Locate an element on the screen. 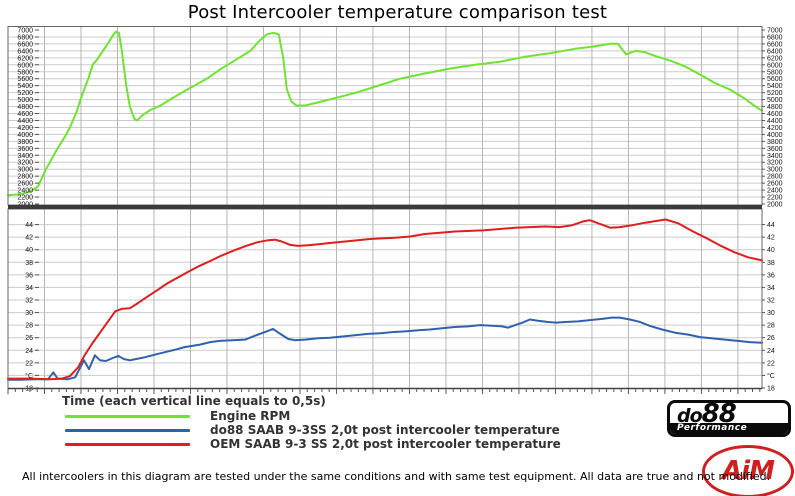 The width and height of the screenshot is (795, 496). svg-text: 2000 is located at coordinates (775, 205).